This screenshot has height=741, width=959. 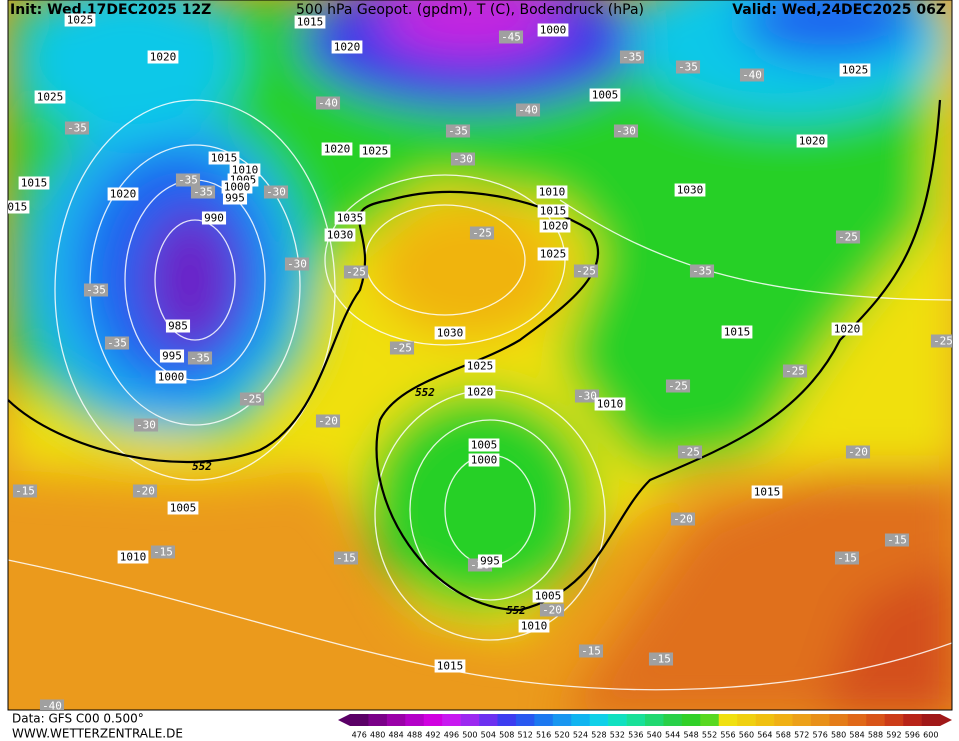 I want to click on colorbar-label: 476, so click(x=359, y=735).